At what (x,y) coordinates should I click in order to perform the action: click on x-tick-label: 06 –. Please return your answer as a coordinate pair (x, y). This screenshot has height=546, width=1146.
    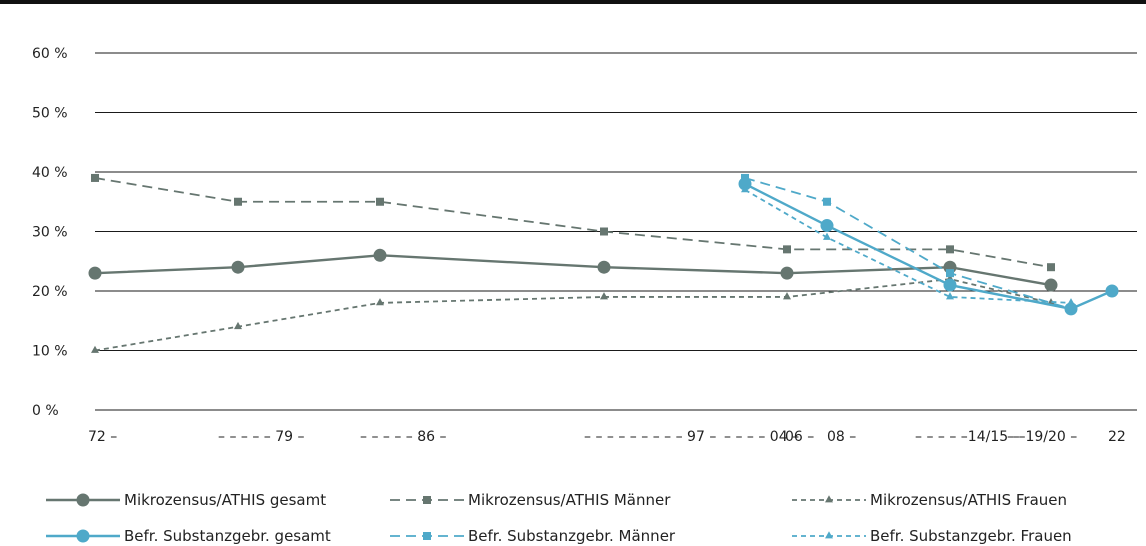
    Looking at the image, I should click on (799, 437).